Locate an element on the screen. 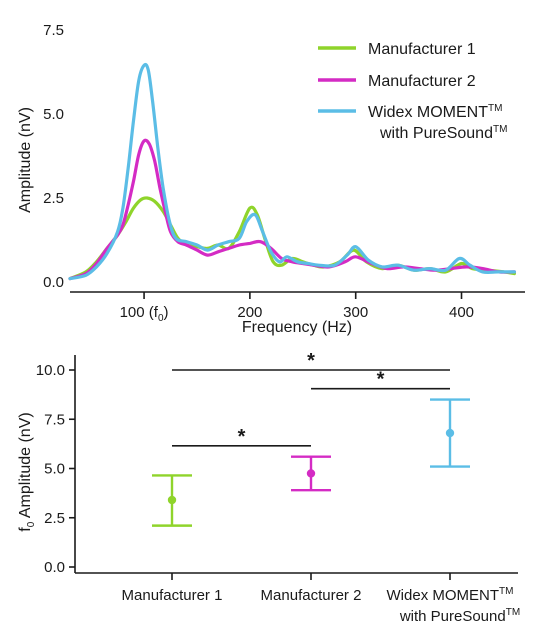  f0-y-axis: 0.0 2.5 5.0 7.5 10.0 is located at coordinates (56, 465).